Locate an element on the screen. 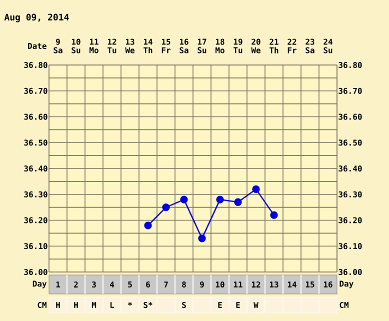 Image resolution: width=389 pixels, height=321 pixels. y2-tick-label: 36.40 is located at coordinates (36, 168).